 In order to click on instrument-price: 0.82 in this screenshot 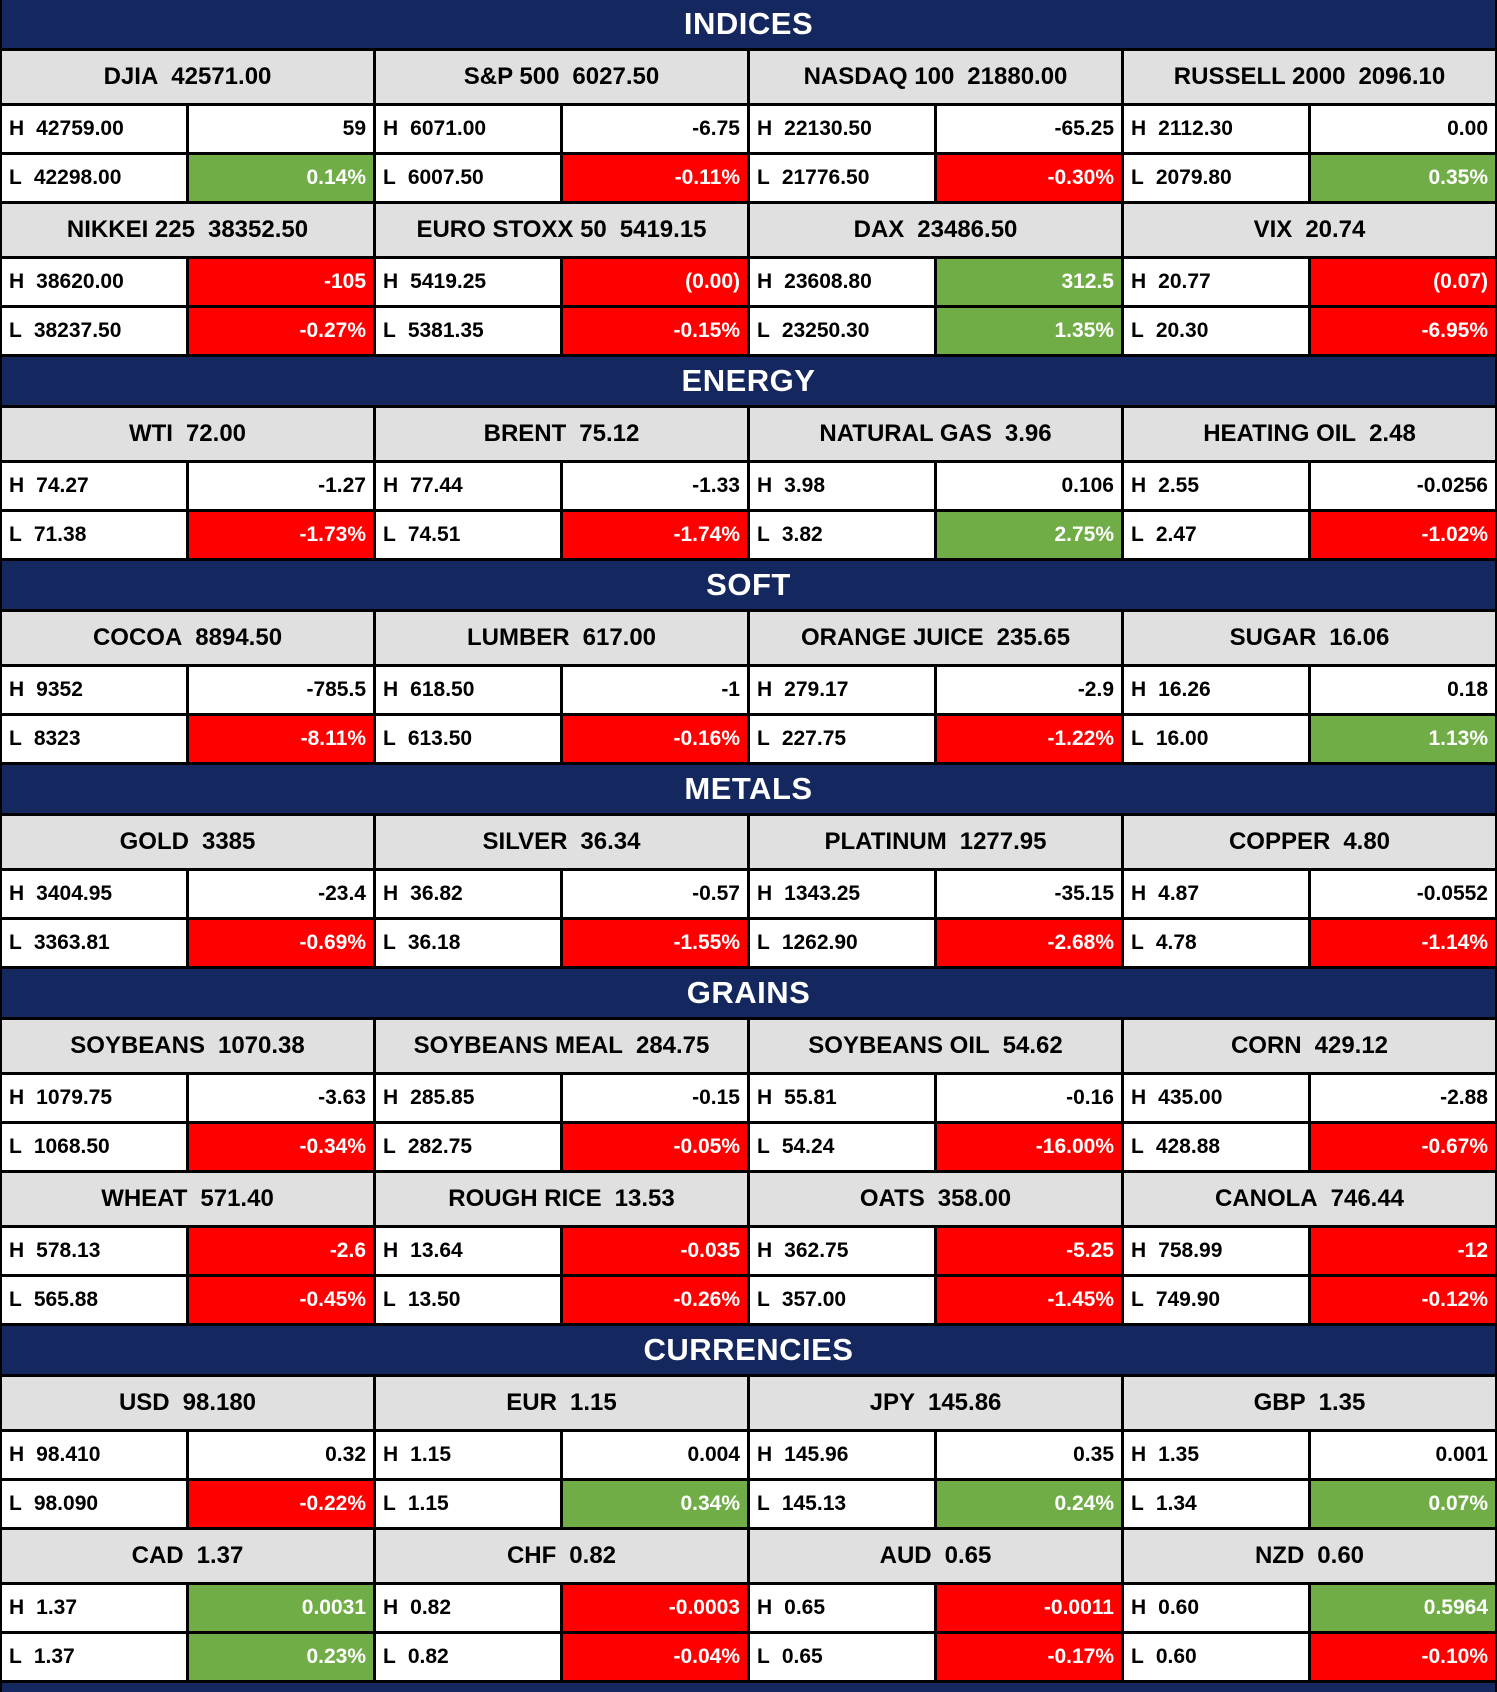, I will do `click(593, 1555)`.